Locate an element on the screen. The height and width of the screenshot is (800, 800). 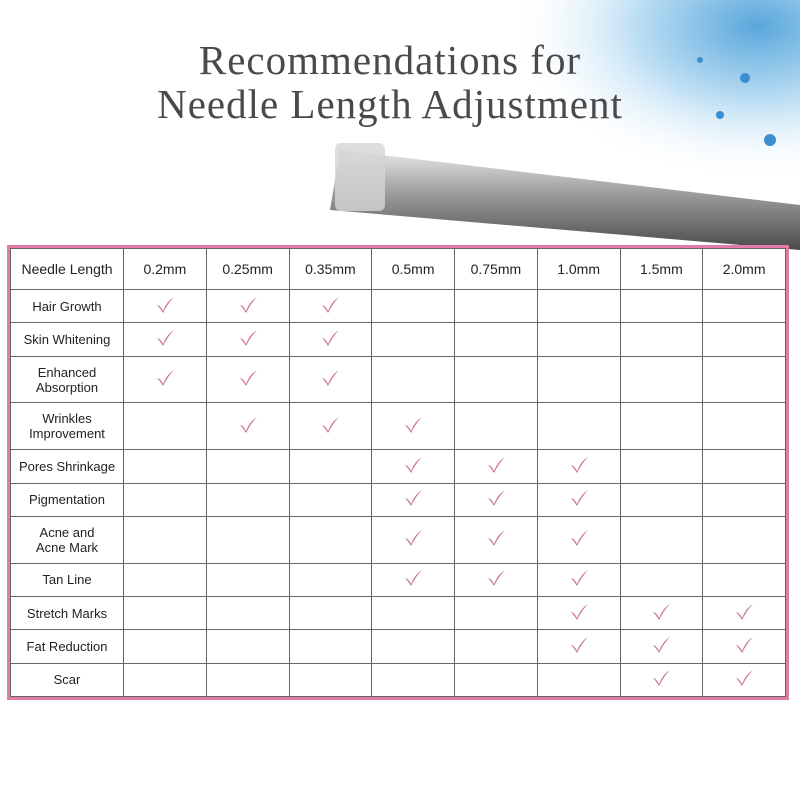
row-label: Fat Reduction is located at coordinates (67, 646).